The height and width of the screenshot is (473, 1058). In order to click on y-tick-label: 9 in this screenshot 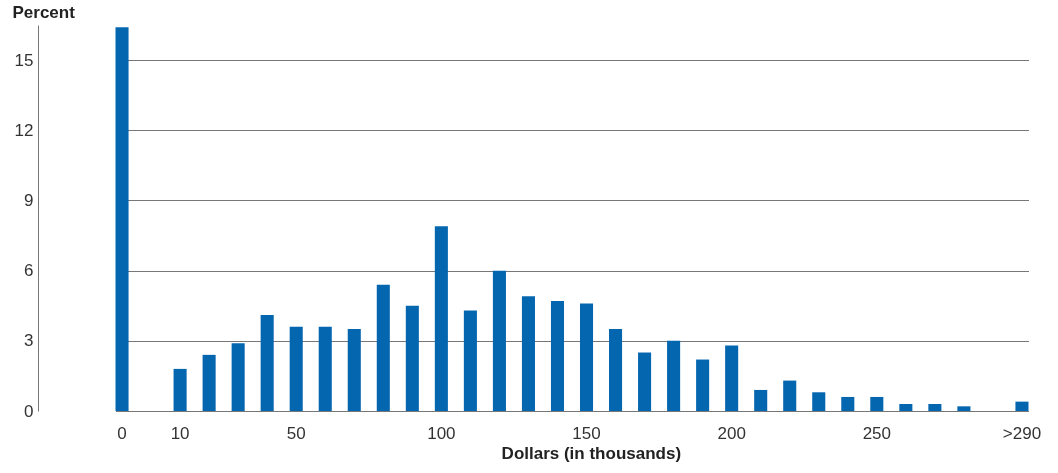, I will do `click(29, 200)`.